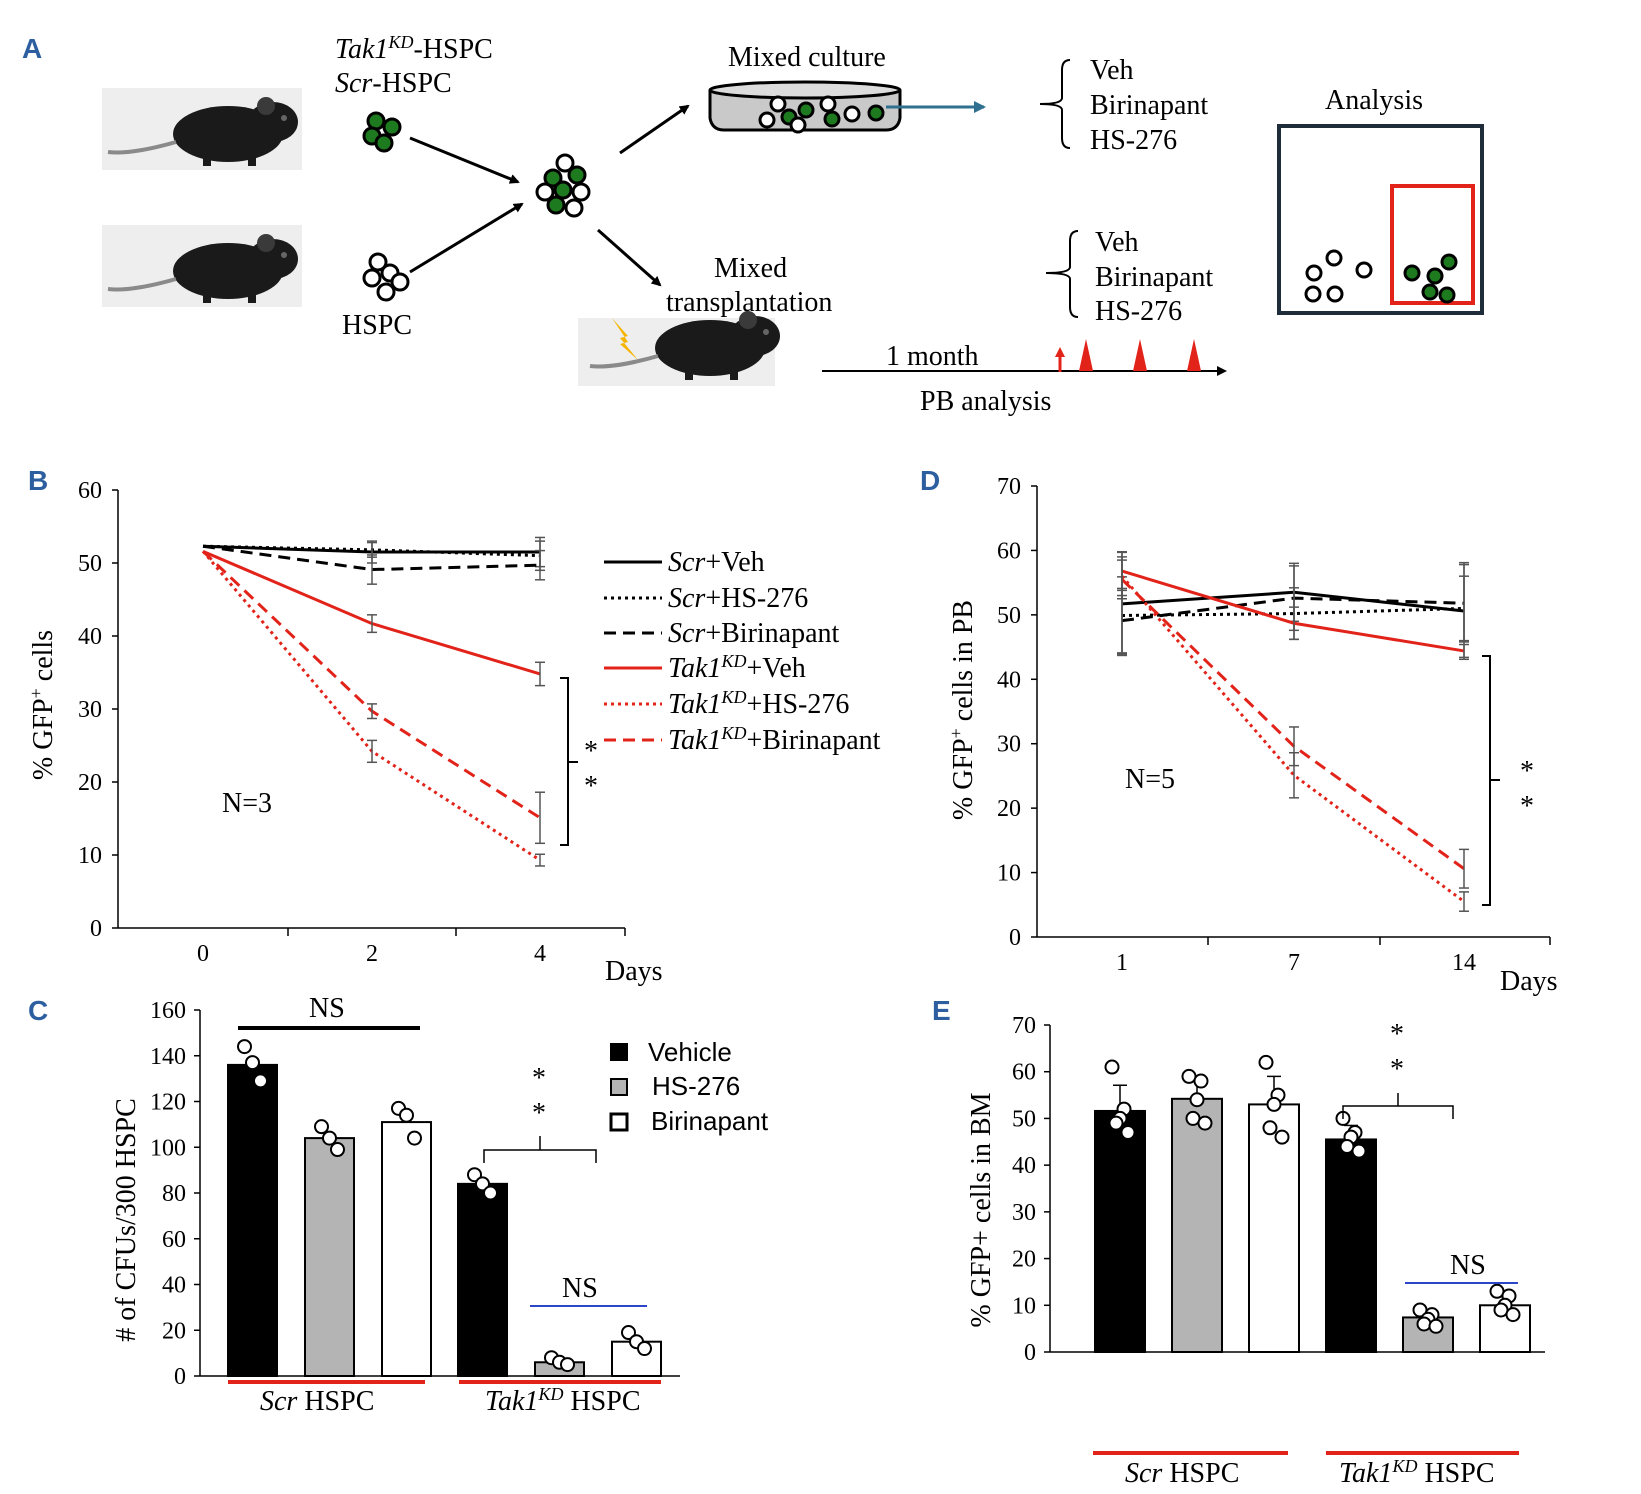 Image resolution: width=1641 pixels, height=1494 pixels. I want to click on panel-e-group1-label: Scr HSPC, so click(1182, 1473).